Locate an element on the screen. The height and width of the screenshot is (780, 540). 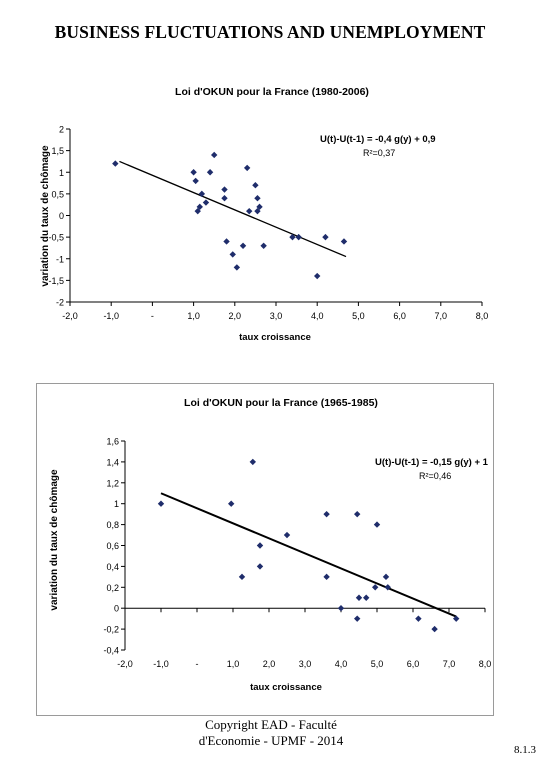
regression-equation: U(t)-U(t-1) = -0,15 g(y) + 1 is located at coordinates (432, 462).